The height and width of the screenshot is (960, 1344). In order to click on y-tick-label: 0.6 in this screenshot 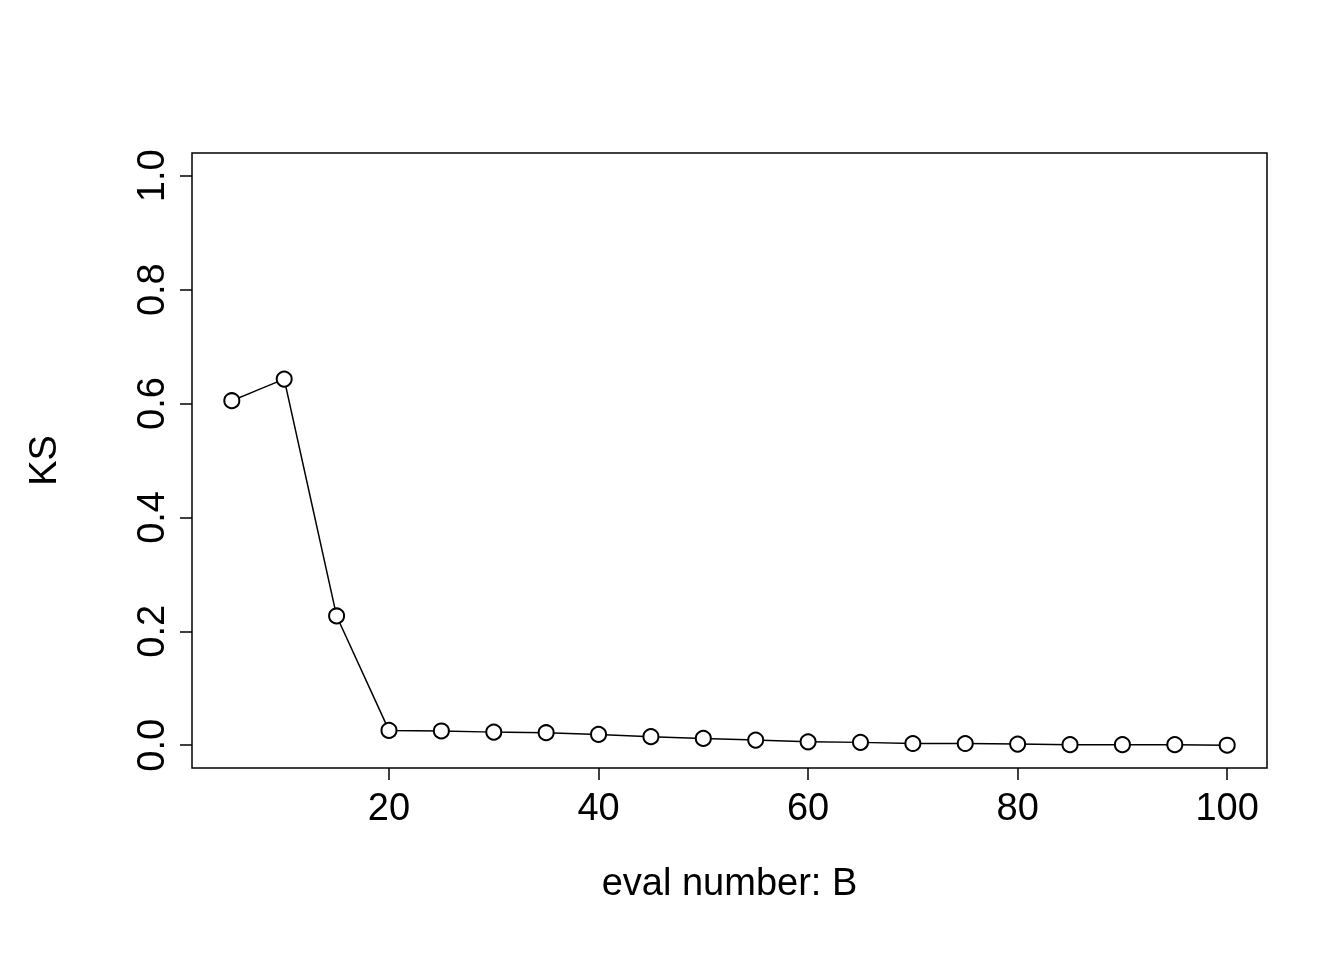, I will do `click(151, 403)`.